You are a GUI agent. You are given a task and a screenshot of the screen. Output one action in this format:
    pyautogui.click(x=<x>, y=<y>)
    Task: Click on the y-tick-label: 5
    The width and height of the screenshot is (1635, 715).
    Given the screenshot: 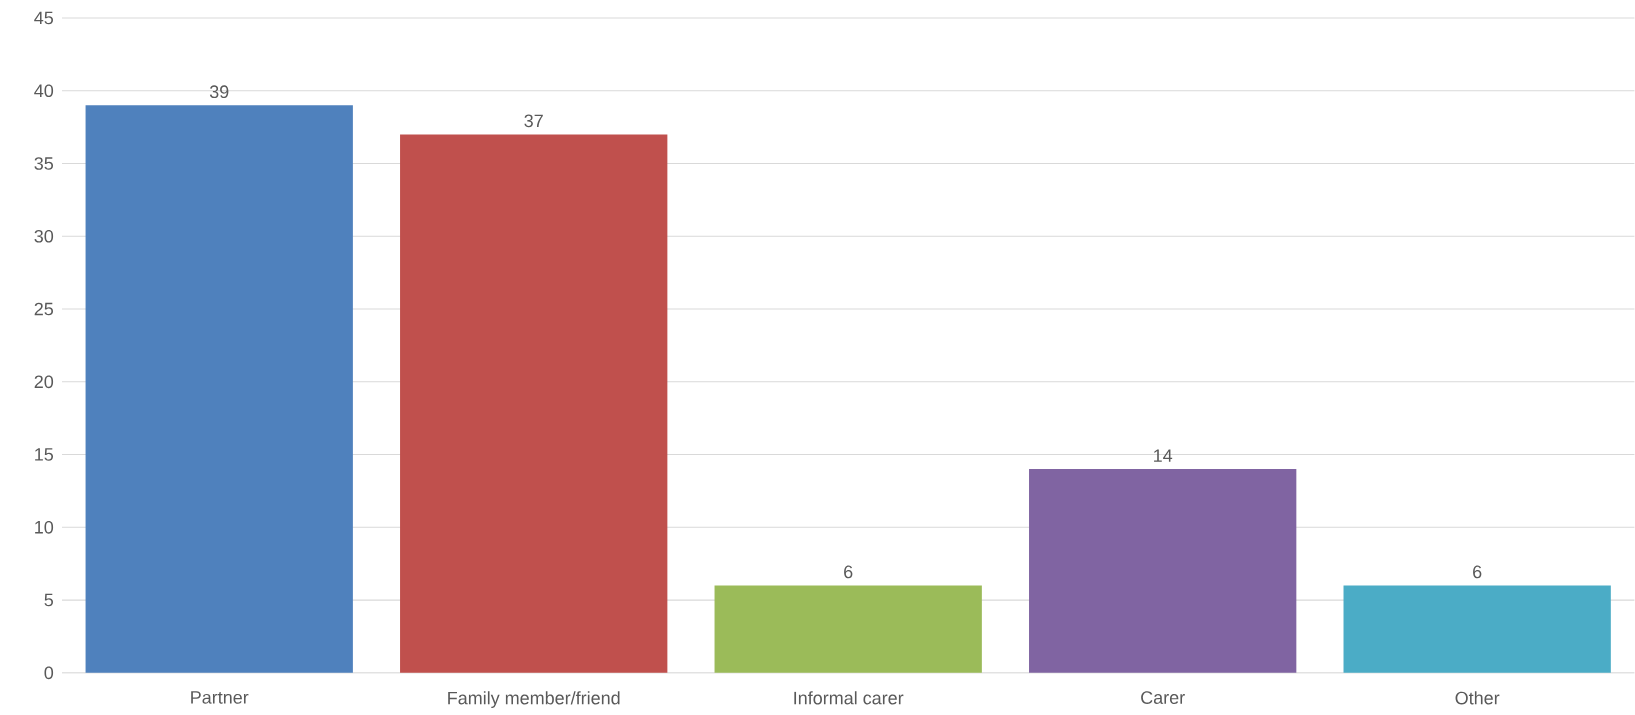 What is the action you would take?
    pyautogui.click(x=49, y=600)
    